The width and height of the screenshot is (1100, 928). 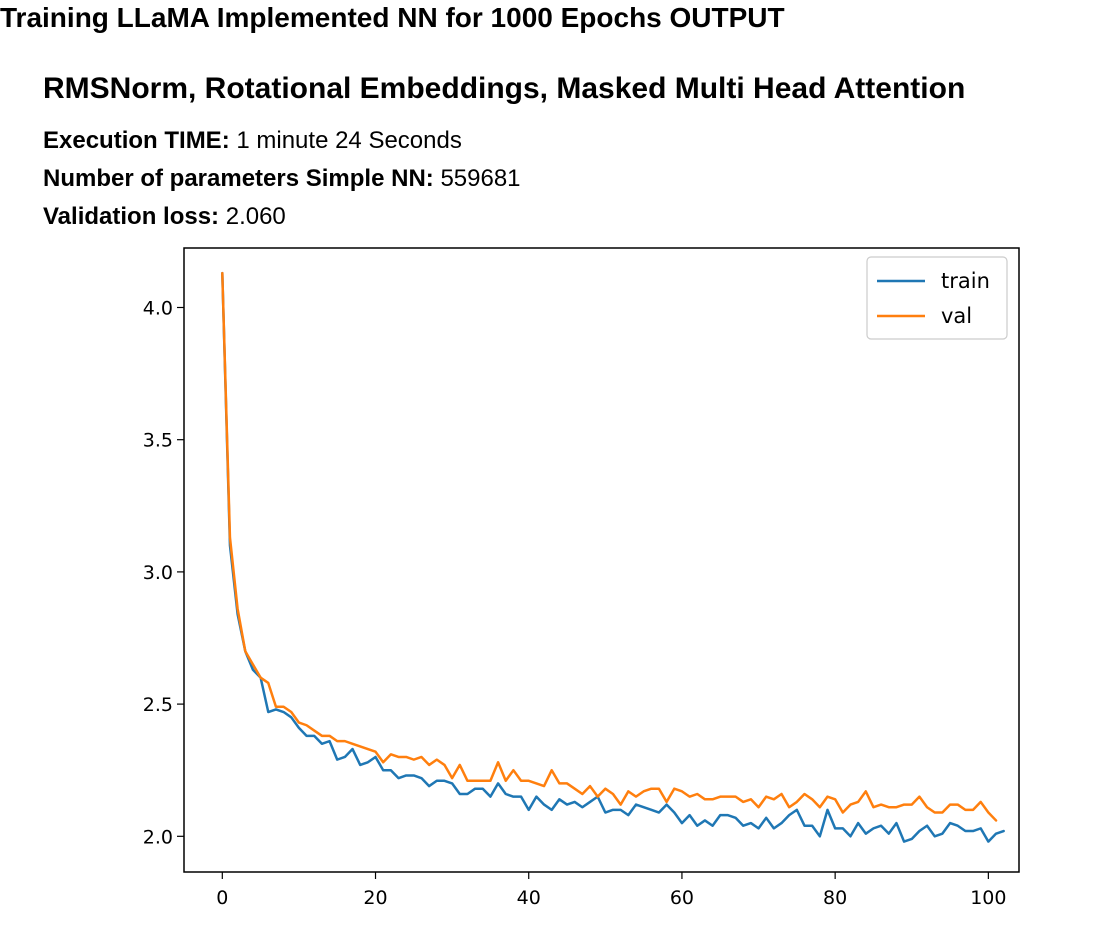 I want to click on execution-time-line: Execution TIME: 1 minute 24 Seconds, so click(x=252, y=141).